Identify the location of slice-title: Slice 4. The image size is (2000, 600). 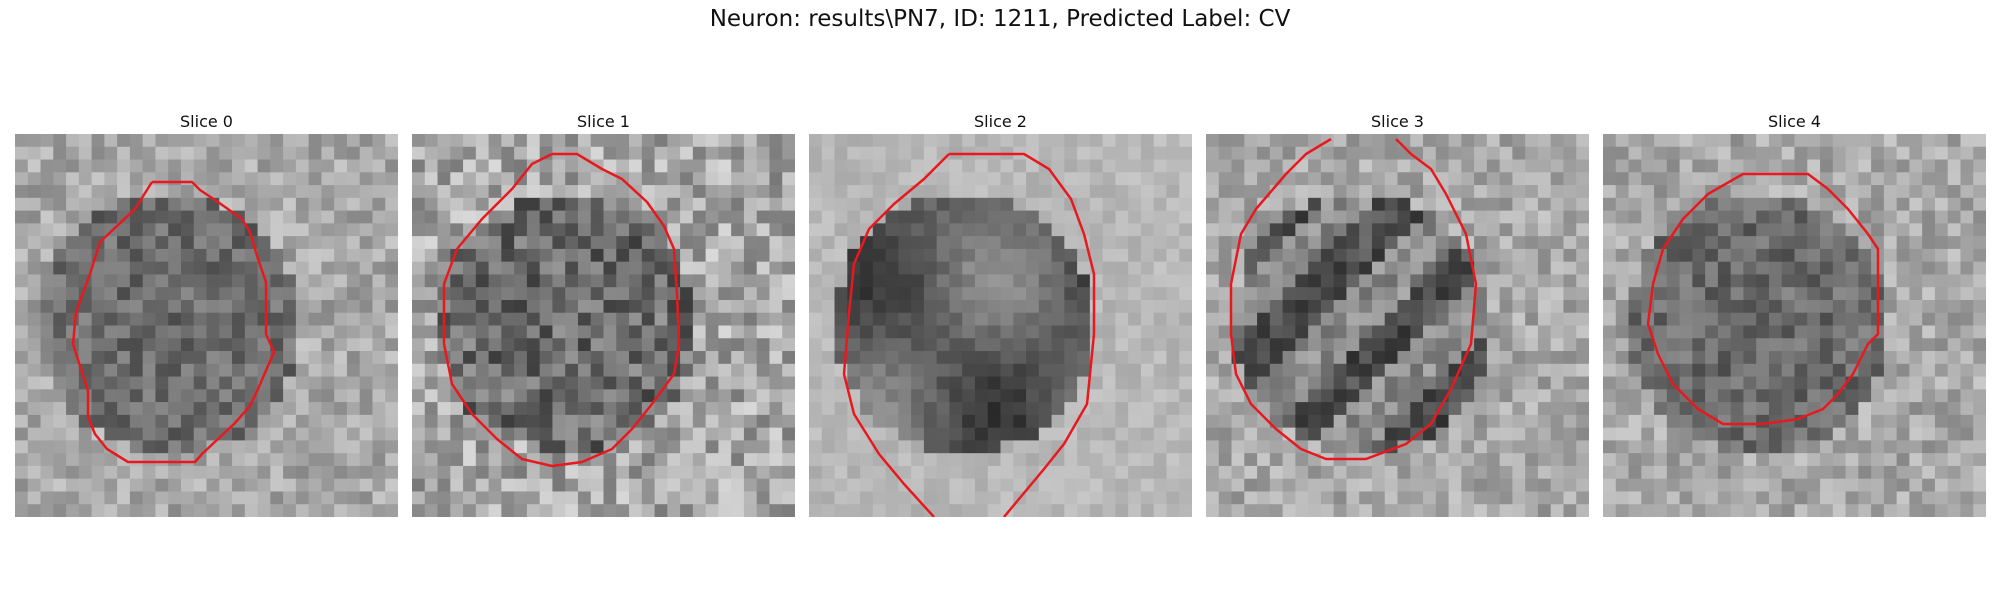
(1794, 121).